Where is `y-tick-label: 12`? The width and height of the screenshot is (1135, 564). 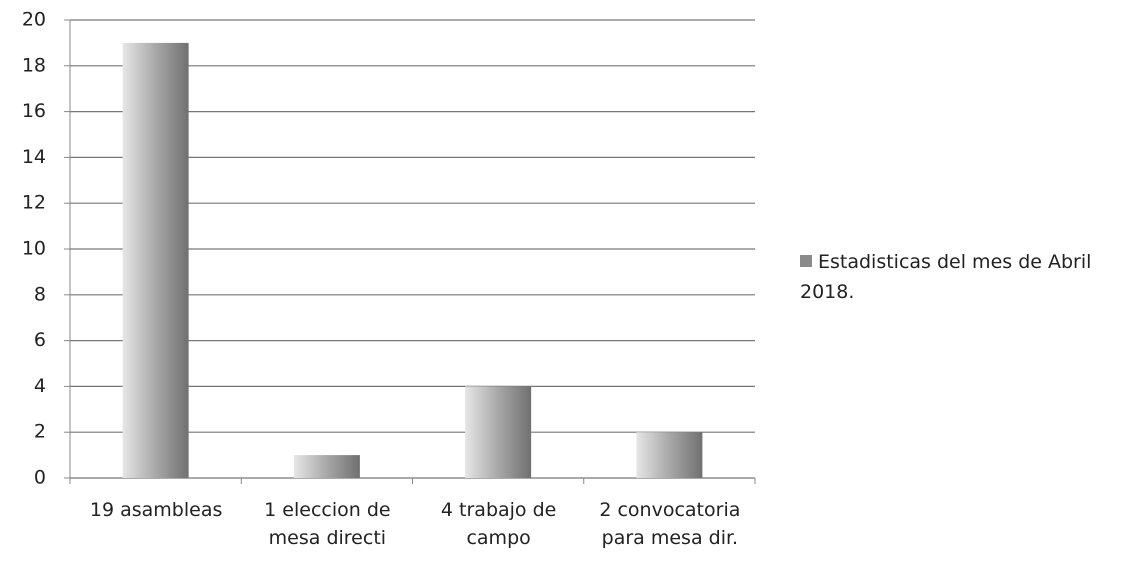 y-tick-label: 12 is located at coordinates (34, 203).